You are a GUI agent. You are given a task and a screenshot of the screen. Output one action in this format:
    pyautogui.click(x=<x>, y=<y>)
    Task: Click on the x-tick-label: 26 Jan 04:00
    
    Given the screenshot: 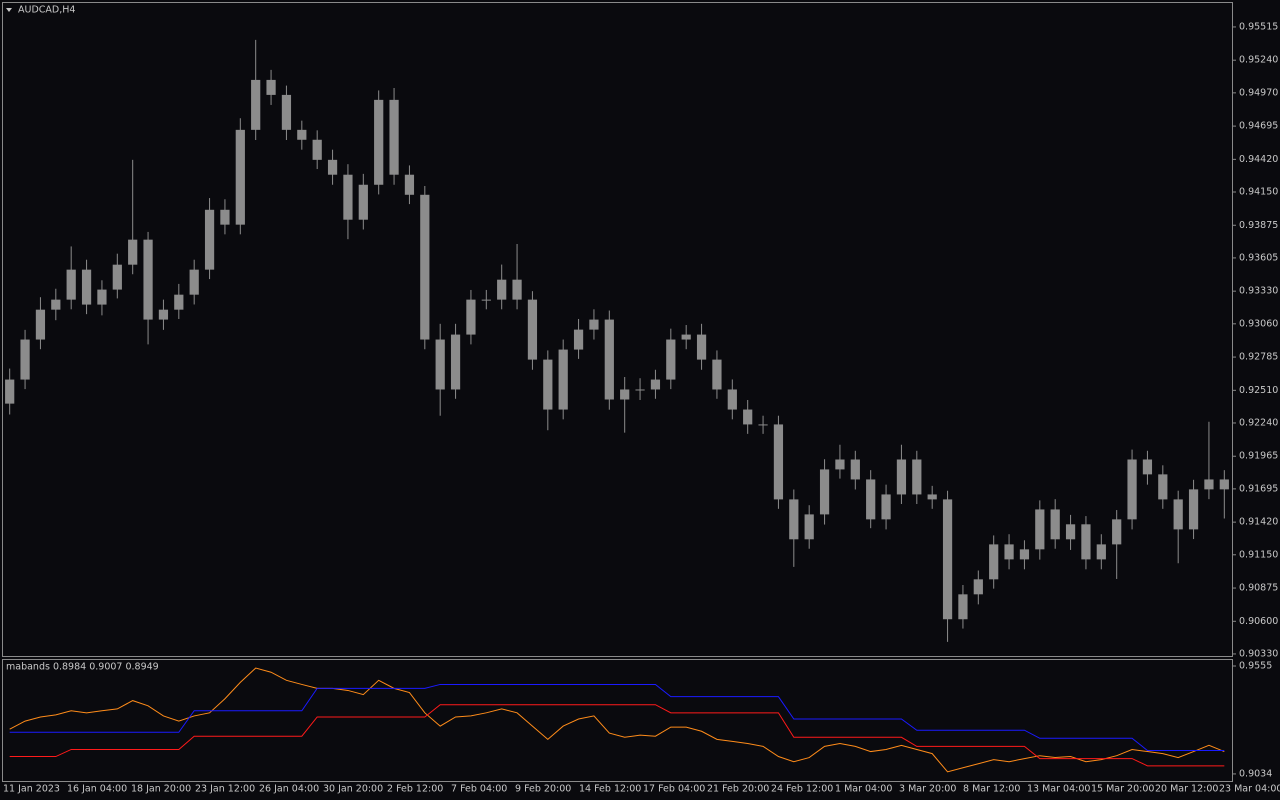 What is the action you would take?
    pyautogui.click(x=289, y=789)
    